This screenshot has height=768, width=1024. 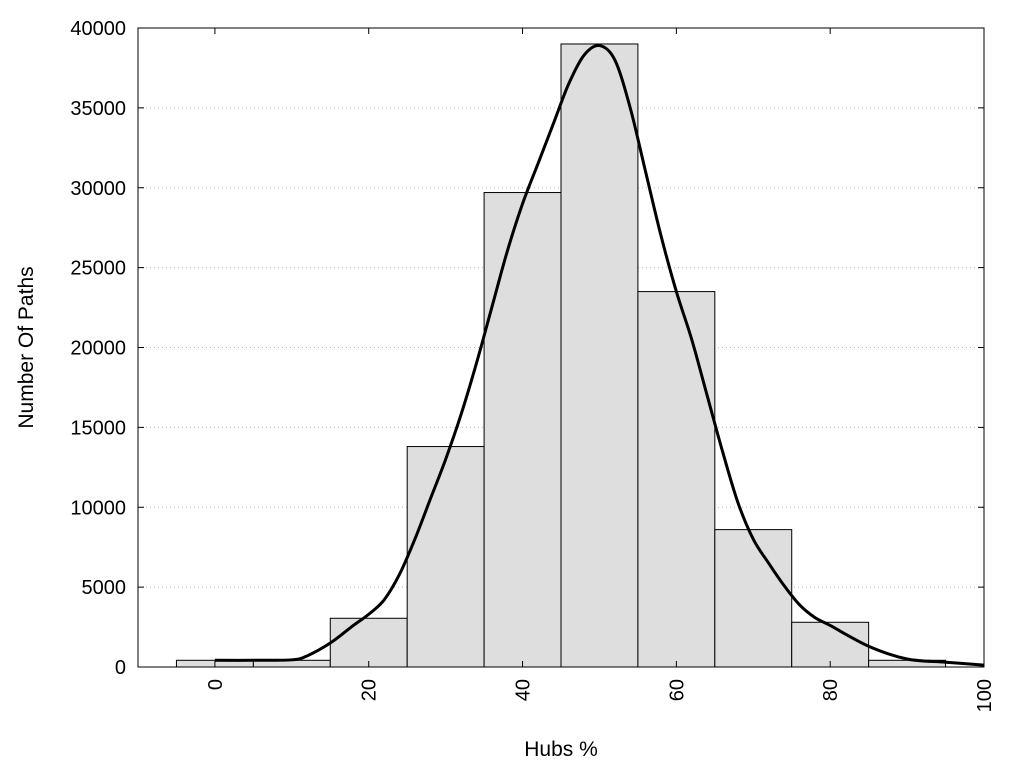 What do you see at coordinates (98, 189) in the screenshot?
I see `y-tick-label: 30000` at bounding box center [98, 189].